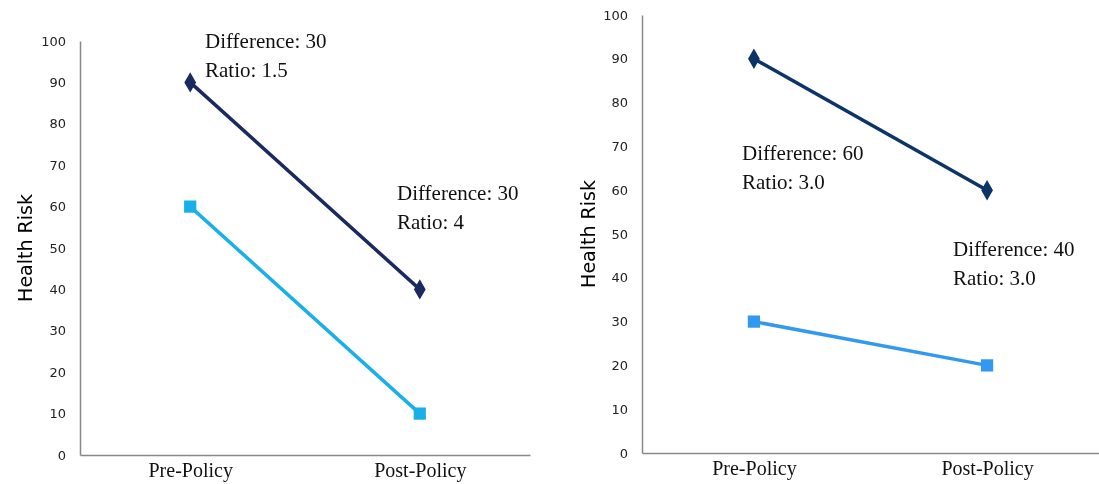  What do you see at coordinates (1014, 263) in the screenshot?
I see `annotation: Difference: 40 Ratio: 3.0` at bounding box center [1014, 263].